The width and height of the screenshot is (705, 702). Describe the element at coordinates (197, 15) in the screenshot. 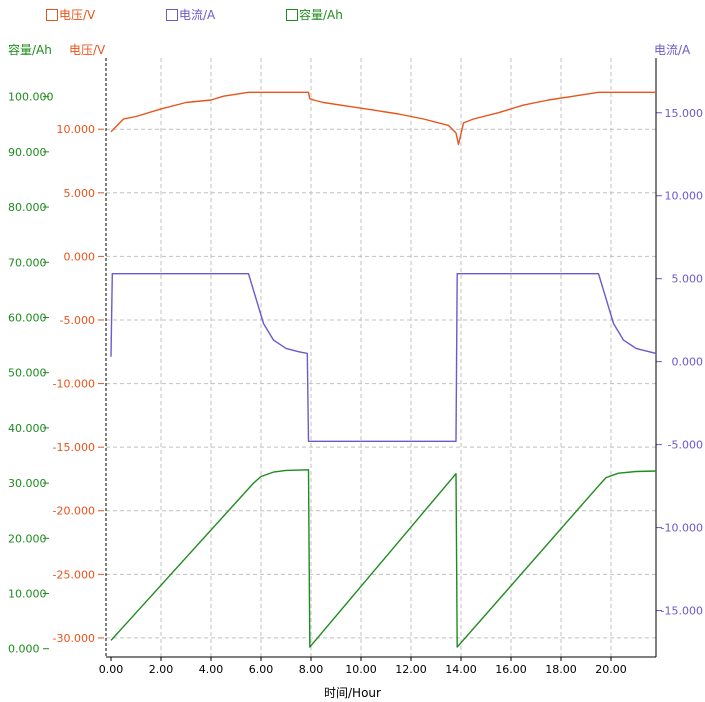

I see `legend-label-current: 电流/A` at that location.